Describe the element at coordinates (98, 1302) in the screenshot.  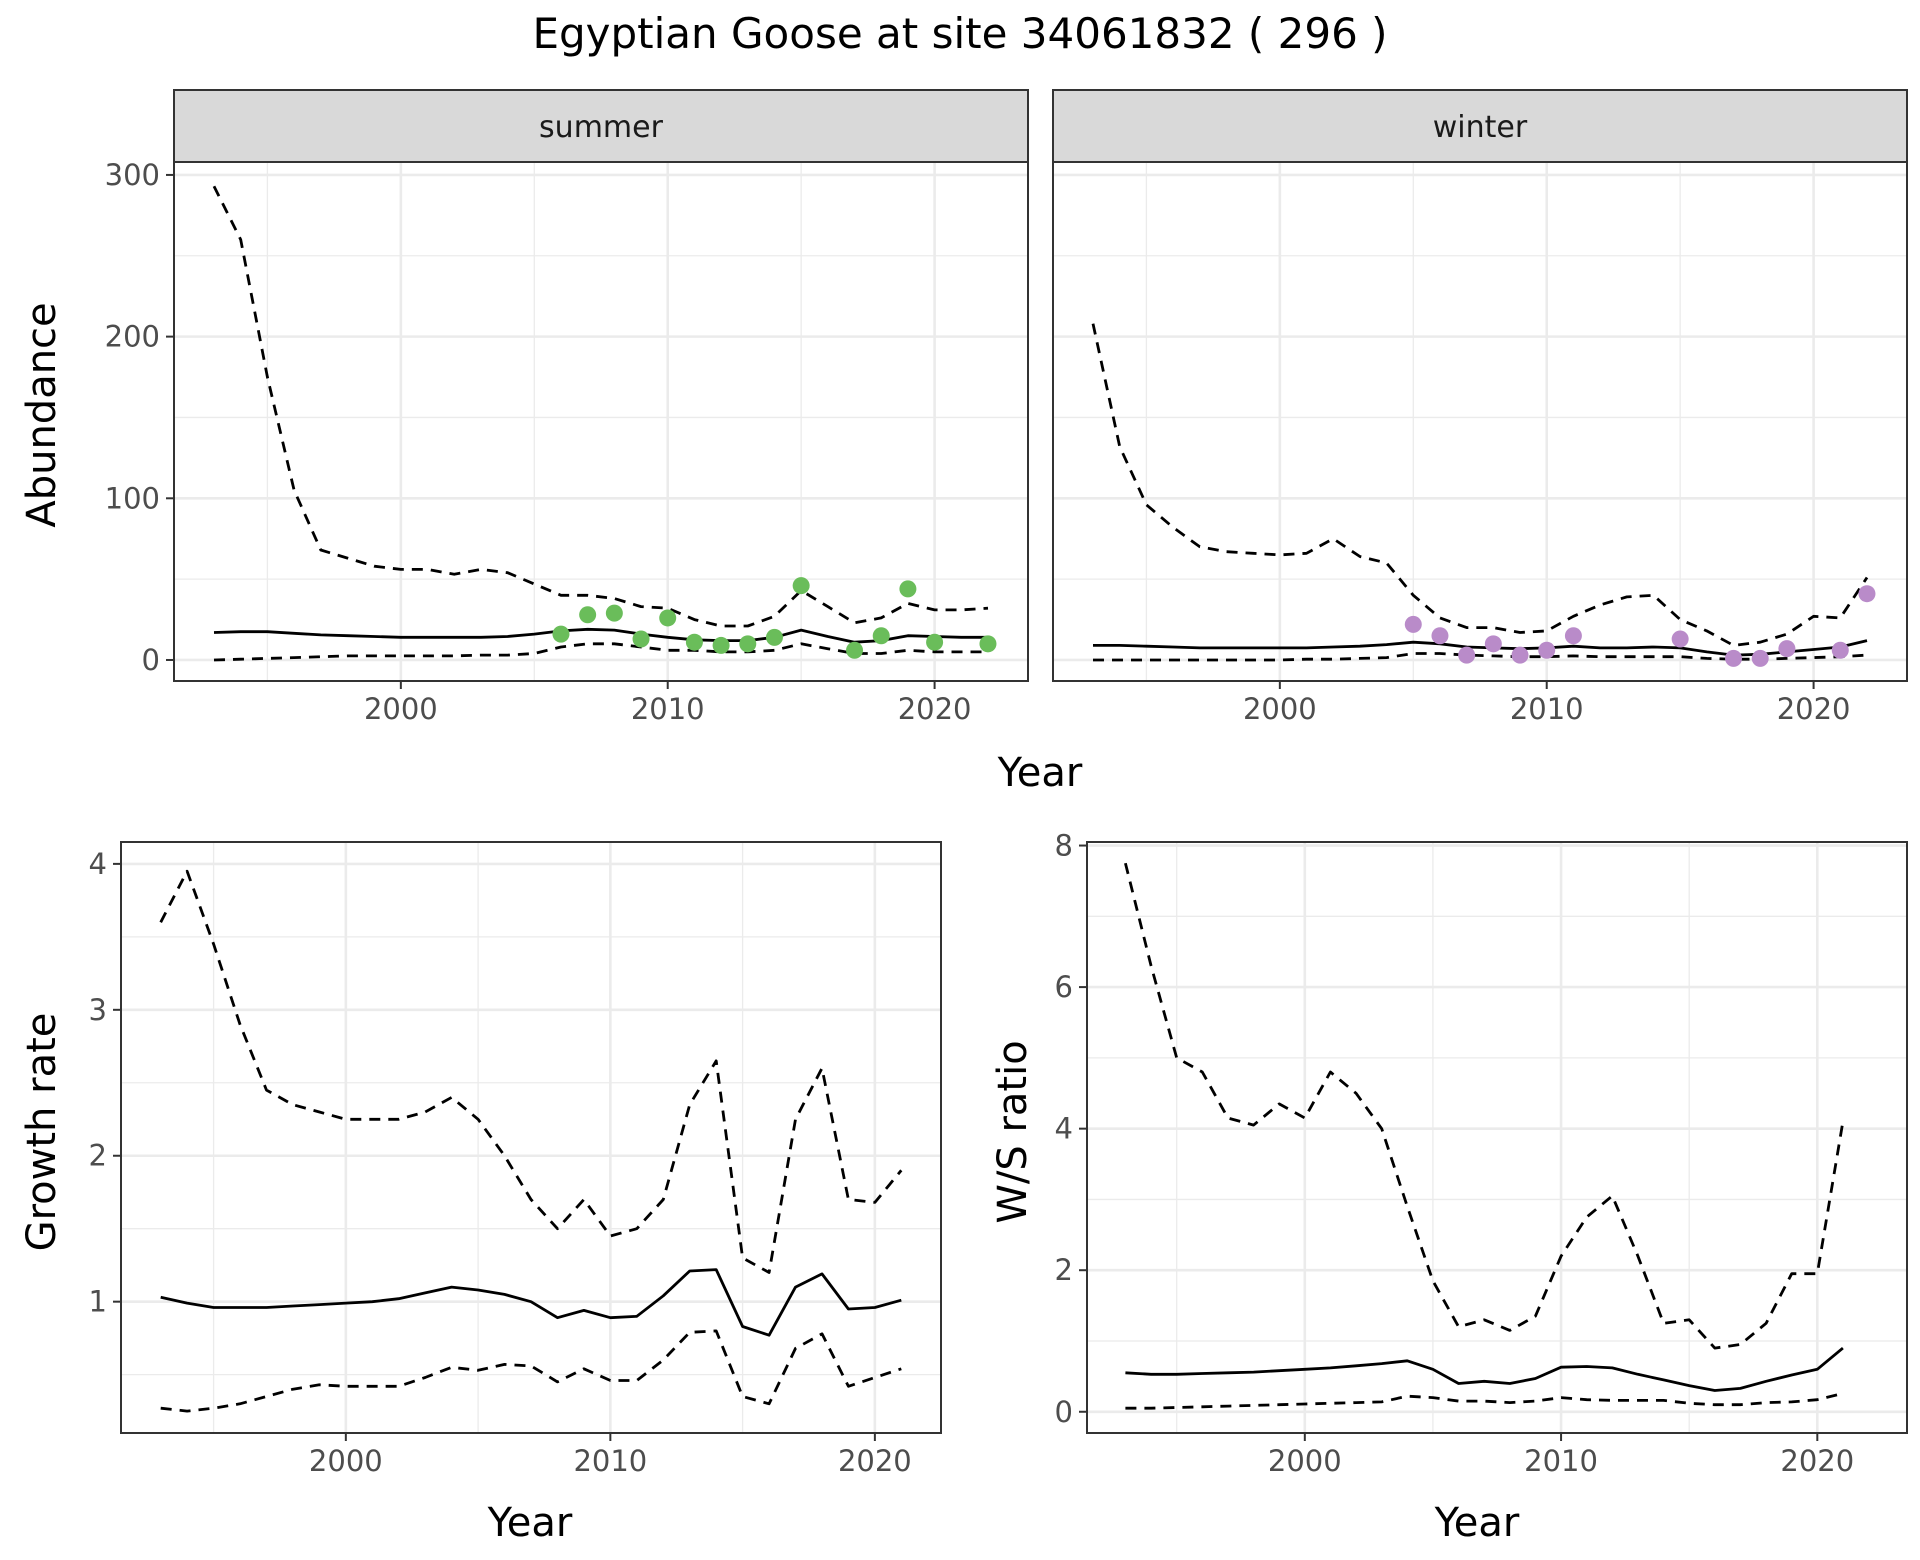
I see `y-tick-label: 1` at that location.